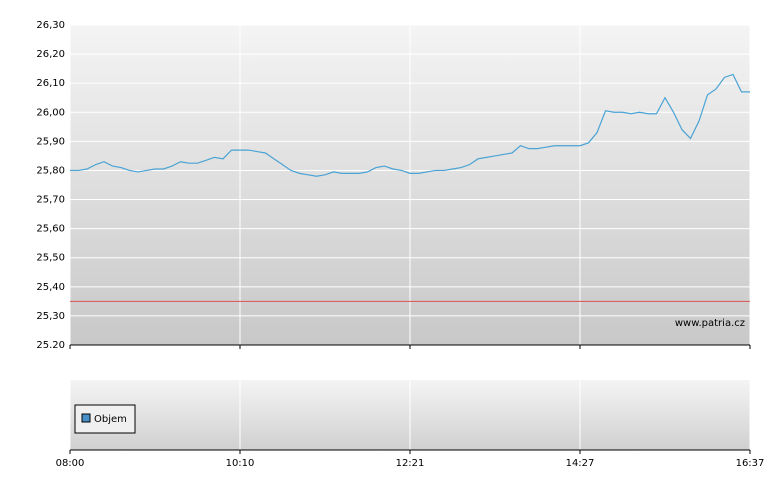 The image size is (780, 494). I want to click on y-tick-label: 26,00, so click(50, 112).